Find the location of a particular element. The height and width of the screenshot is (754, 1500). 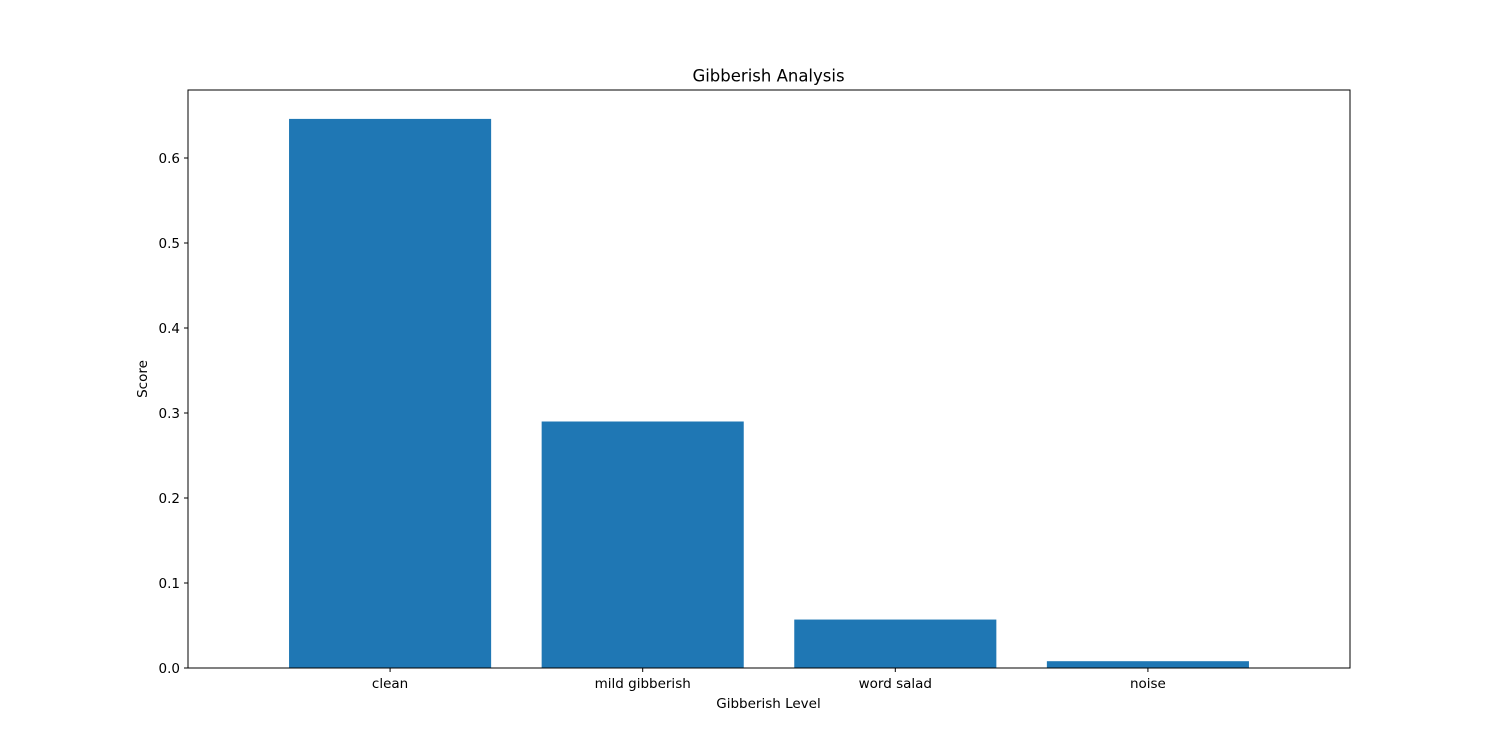

x-axis-ticks: clean mild gibberish word salad noise is located at coordinates (769, 680).